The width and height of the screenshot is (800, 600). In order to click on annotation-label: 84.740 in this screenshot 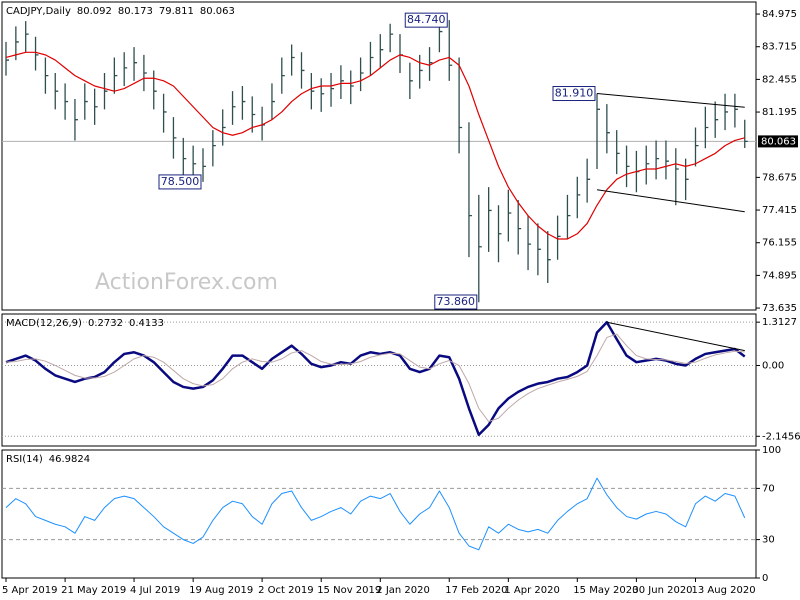, I will do `click(426, 19)`.